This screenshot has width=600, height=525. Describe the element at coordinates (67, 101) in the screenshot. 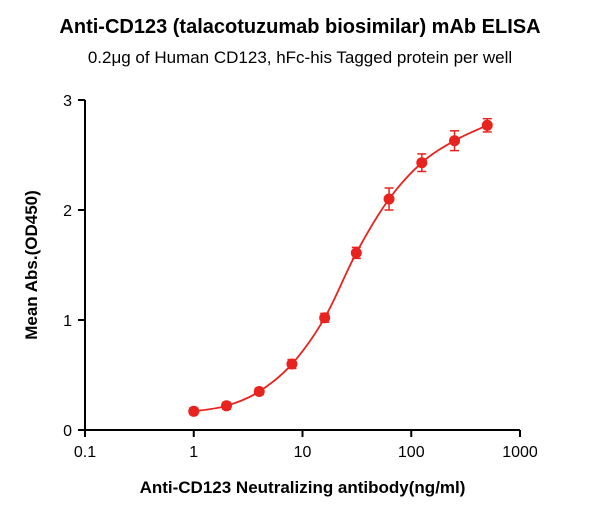

I see `y-tick-label: 3` at that location.